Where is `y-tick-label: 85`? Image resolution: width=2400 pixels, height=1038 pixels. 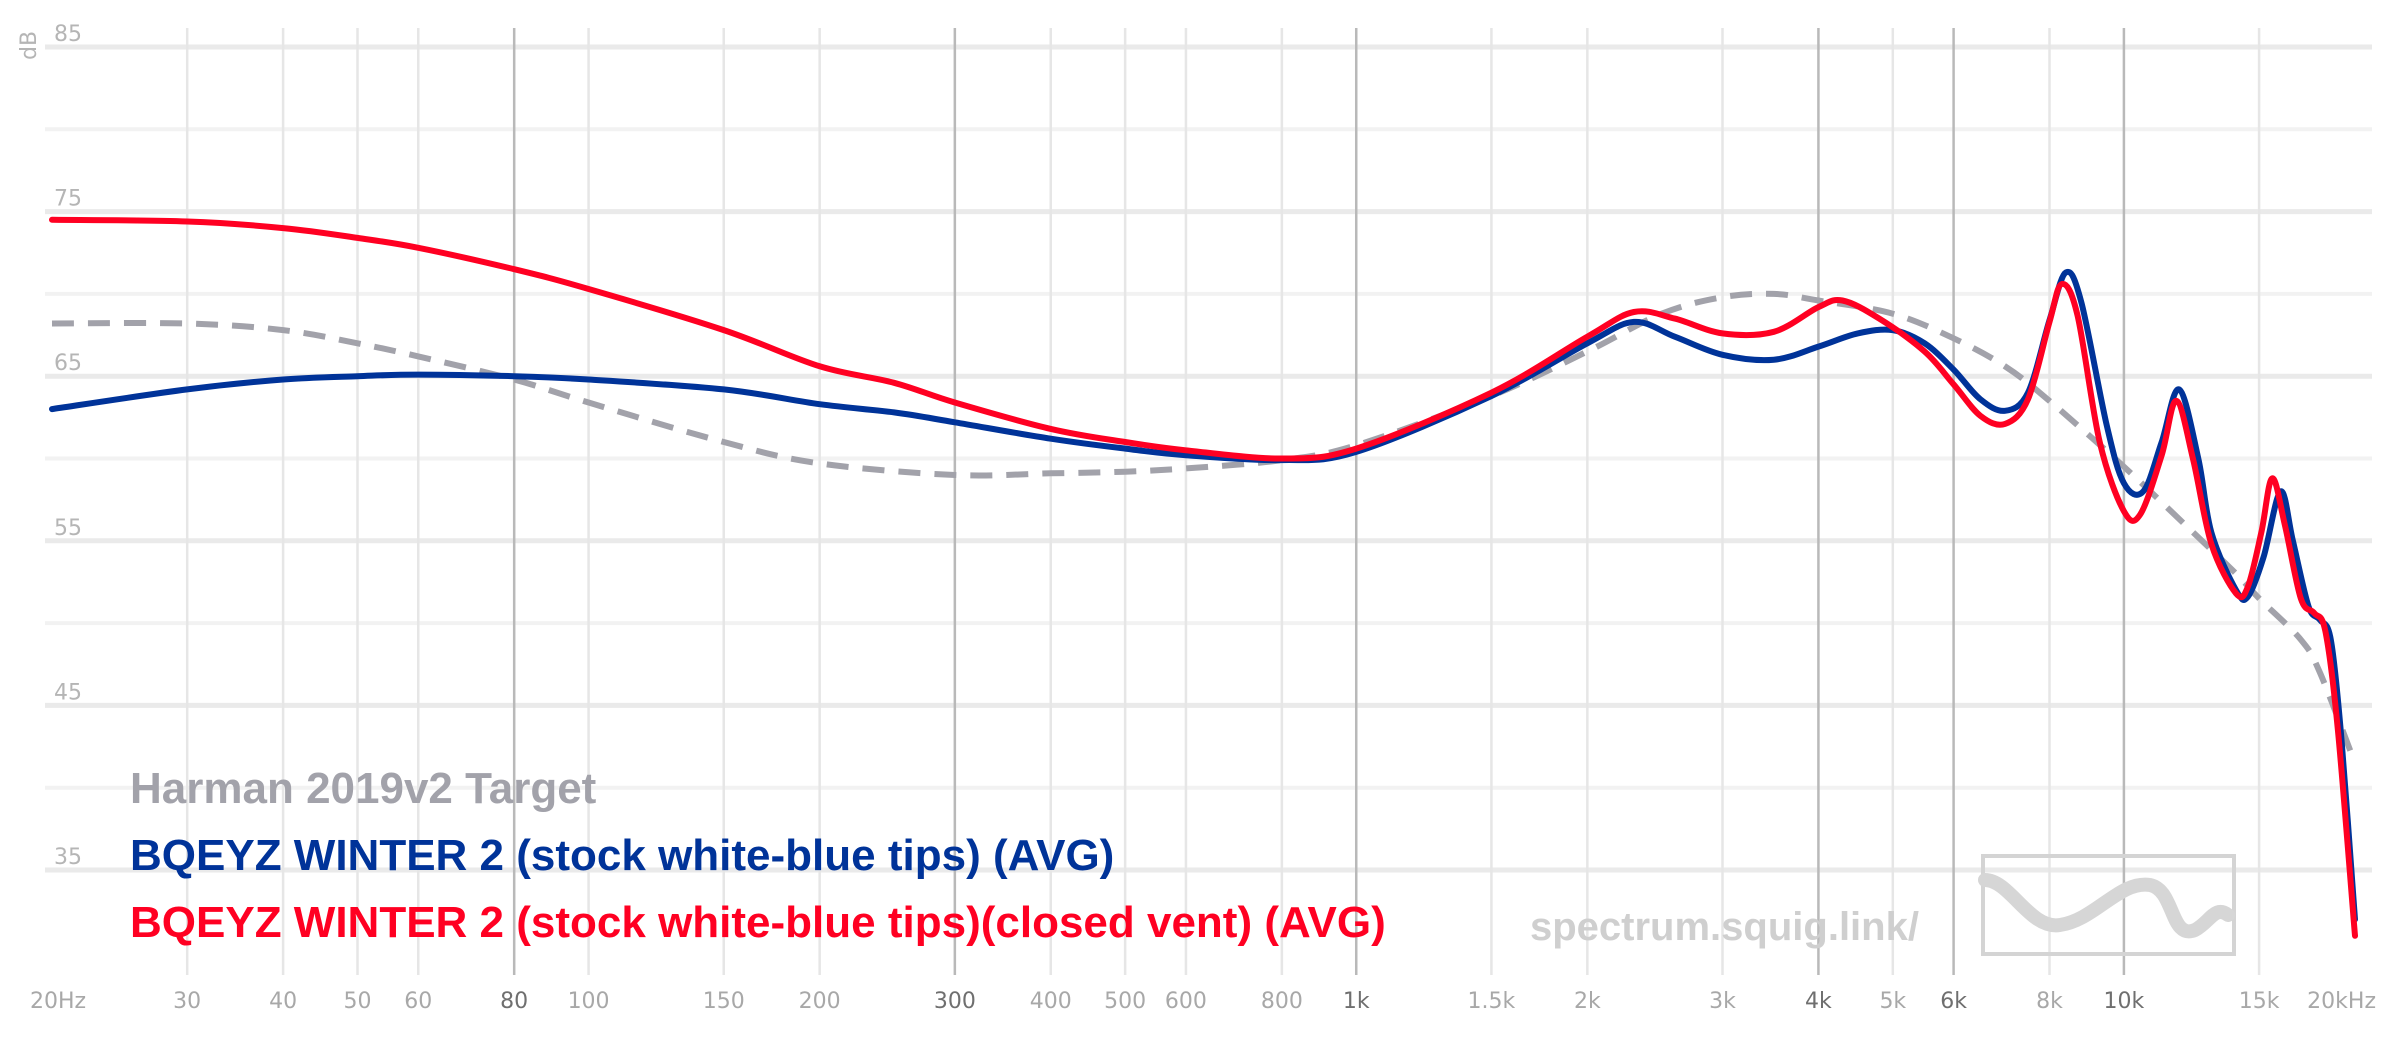 y-tick-label: 85 is located at coordinates (68, 34).